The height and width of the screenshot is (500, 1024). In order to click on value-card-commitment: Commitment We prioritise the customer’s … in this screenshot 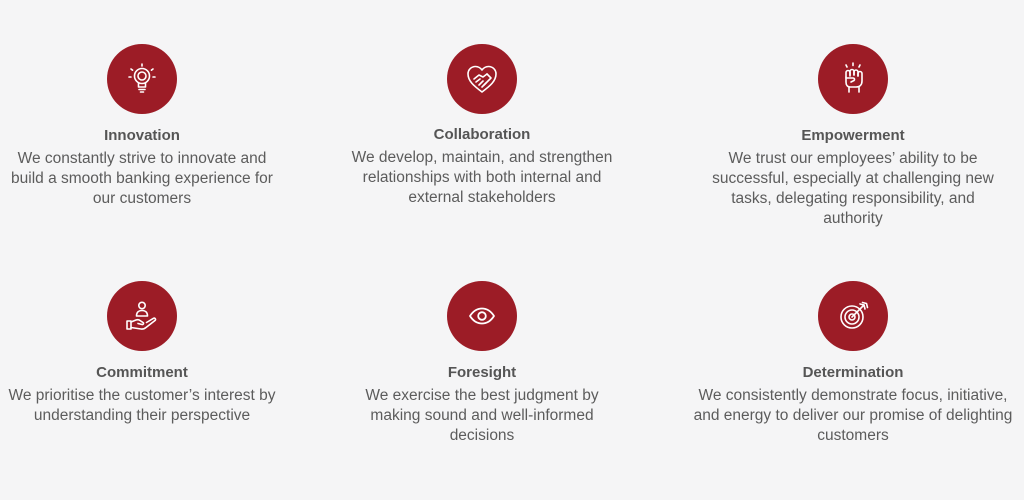, I will do `click(142, 353)`.